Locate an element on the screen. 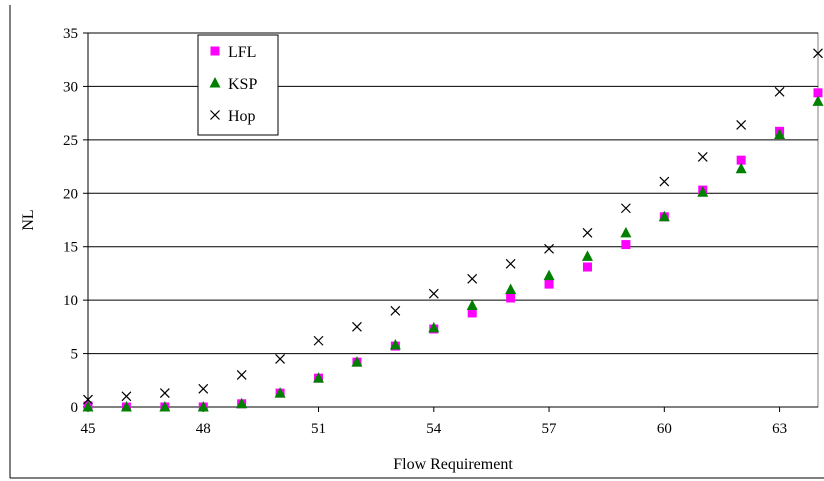  x-tick-label: 60 is located at coordinates (664, 429).